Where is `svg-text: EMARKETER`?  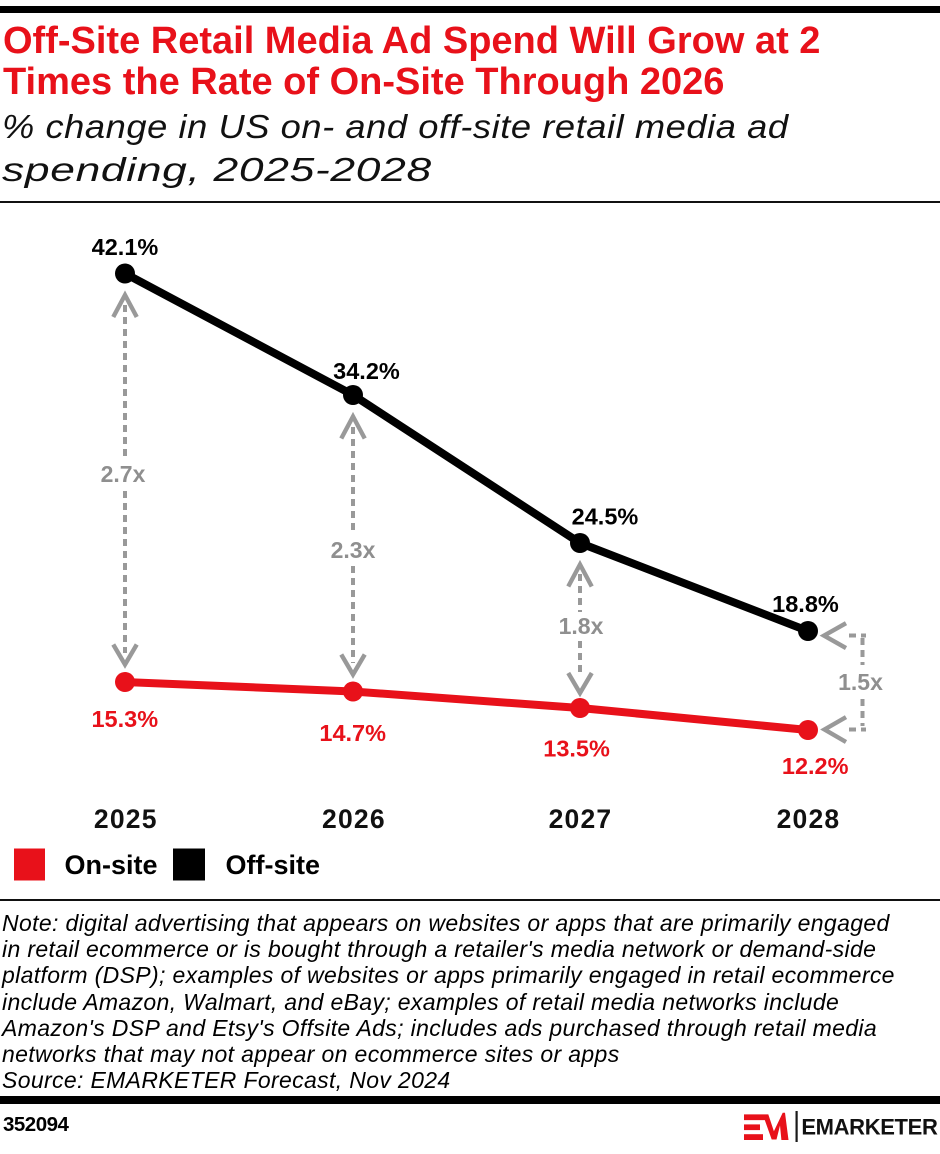
svg-text: EMARKETER is located at coordinates (869, 1127).